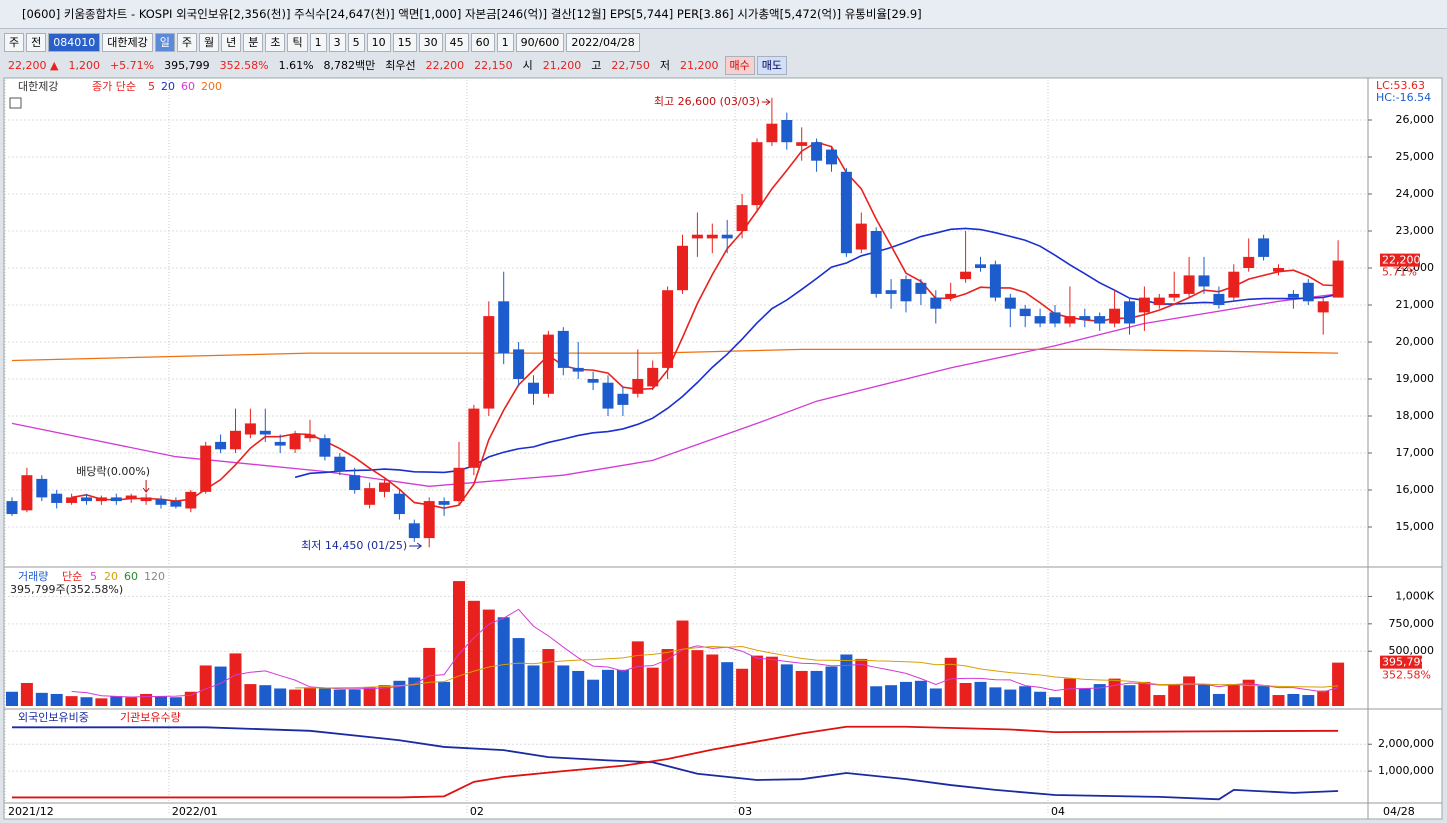 The height and width of the screenshot is (823, 1447). Describe the element at coordinates (15, 103) in the screenshot. I see `legend-icon` at that location.